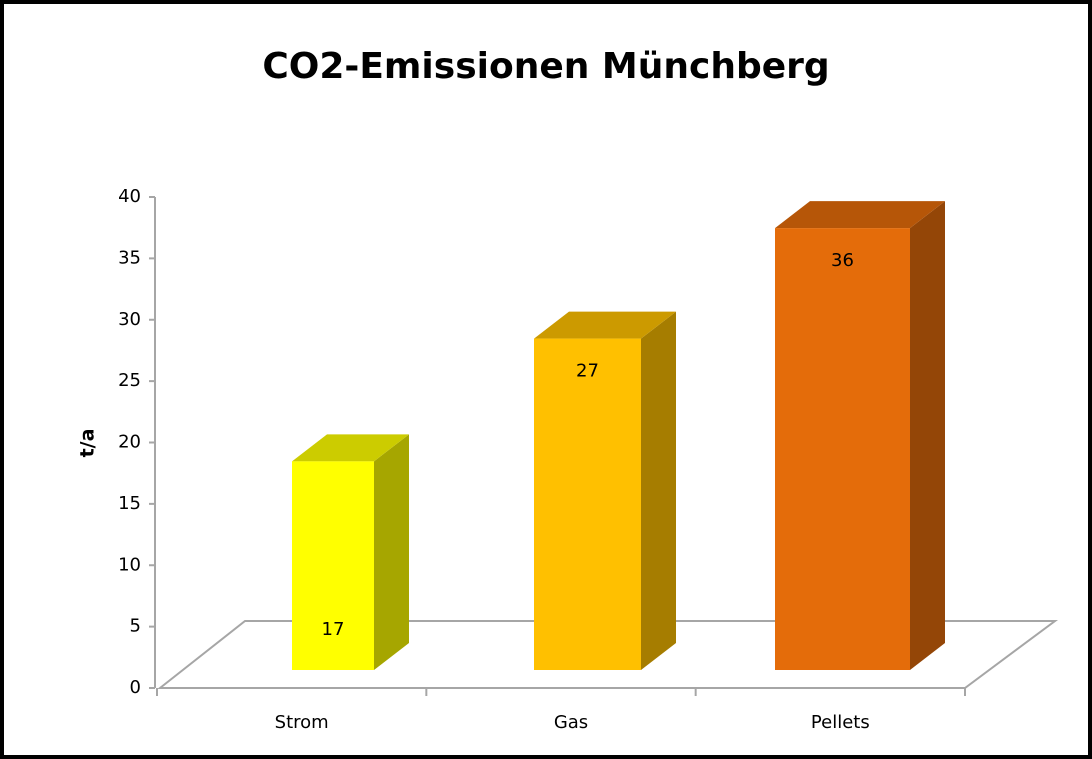 This screenshot has width=1092, height=759. I want to click on y-tick-label: 35, so click(129, 257).